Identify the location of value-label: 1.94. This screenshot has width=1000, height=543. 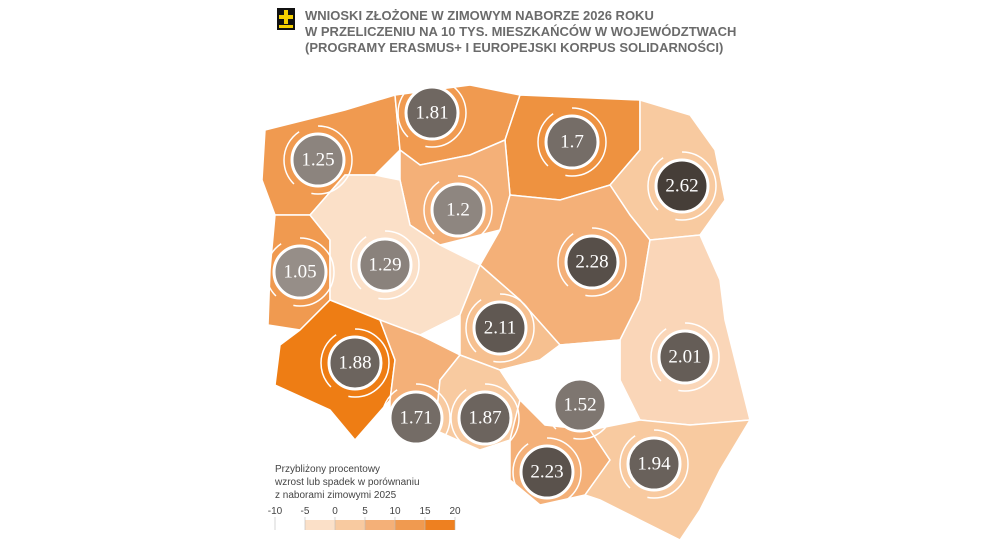
(654, 463).